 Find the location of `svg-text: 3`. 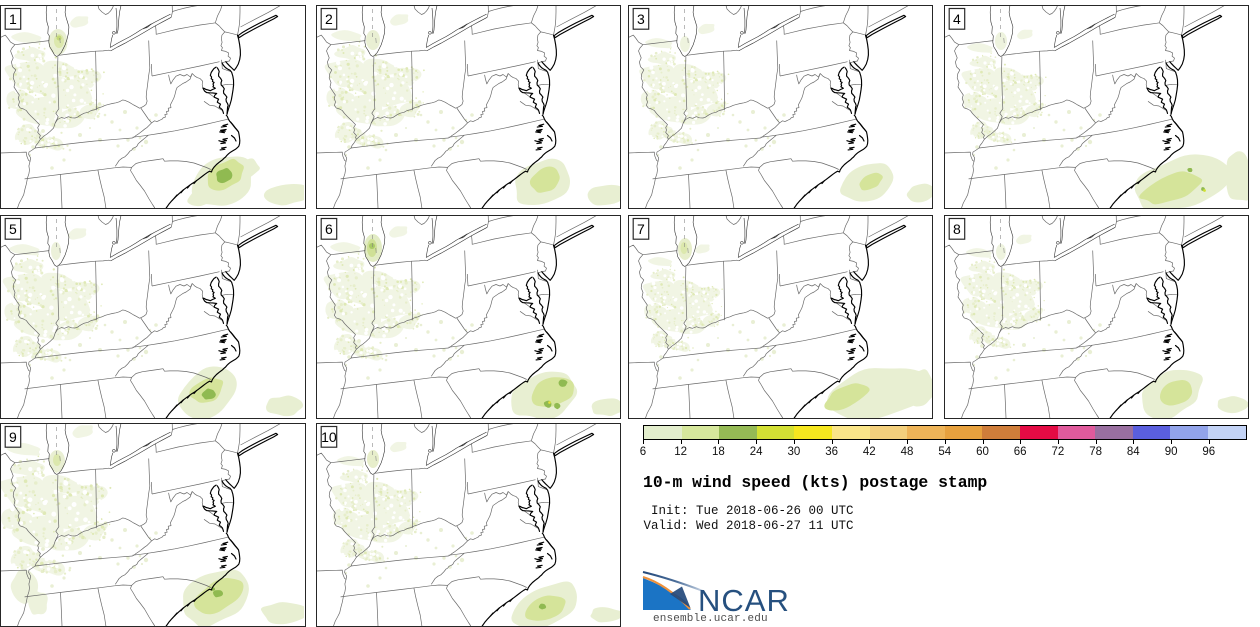

svg-text: 3 is located at coordinates (641, 19).